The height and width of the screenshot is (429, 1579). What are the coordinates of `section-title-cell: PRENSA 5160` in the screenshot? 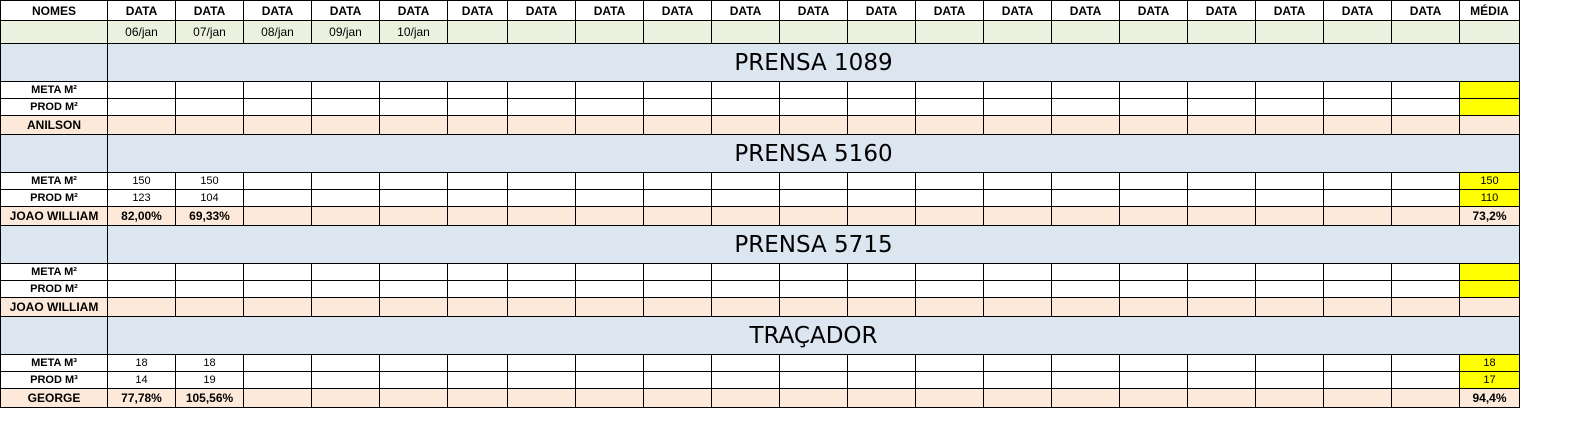 It's located at (813, 153).